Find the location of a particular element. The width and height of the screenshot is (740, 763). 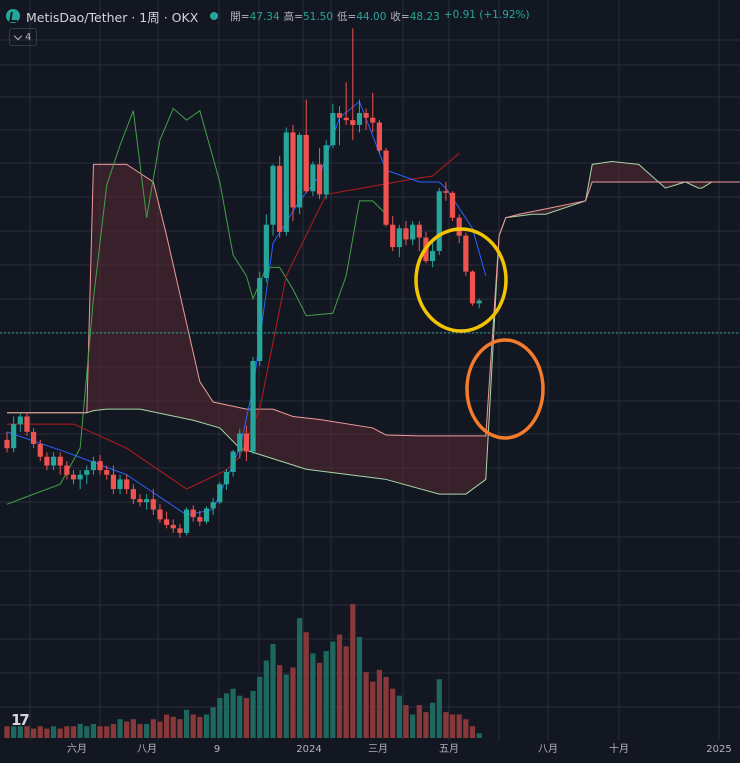

x-axis-tick-label: 2025 is located at coordinates (718, 749).